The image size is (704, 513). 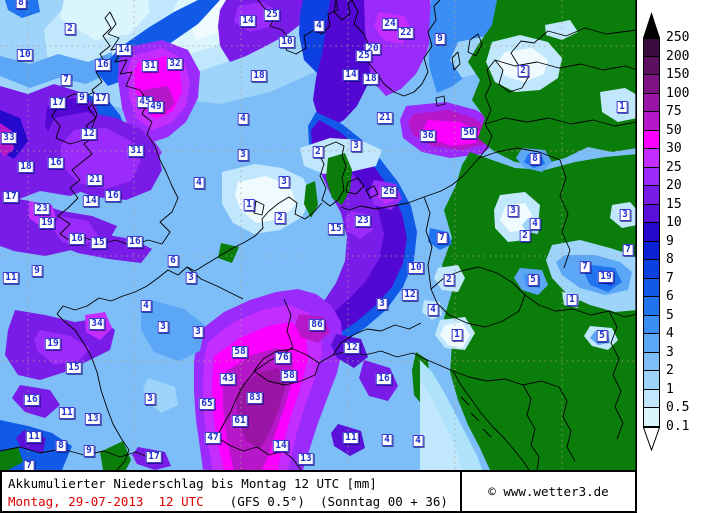 I want to click on scale-tick-label: 2, so click(x=670, y=370).